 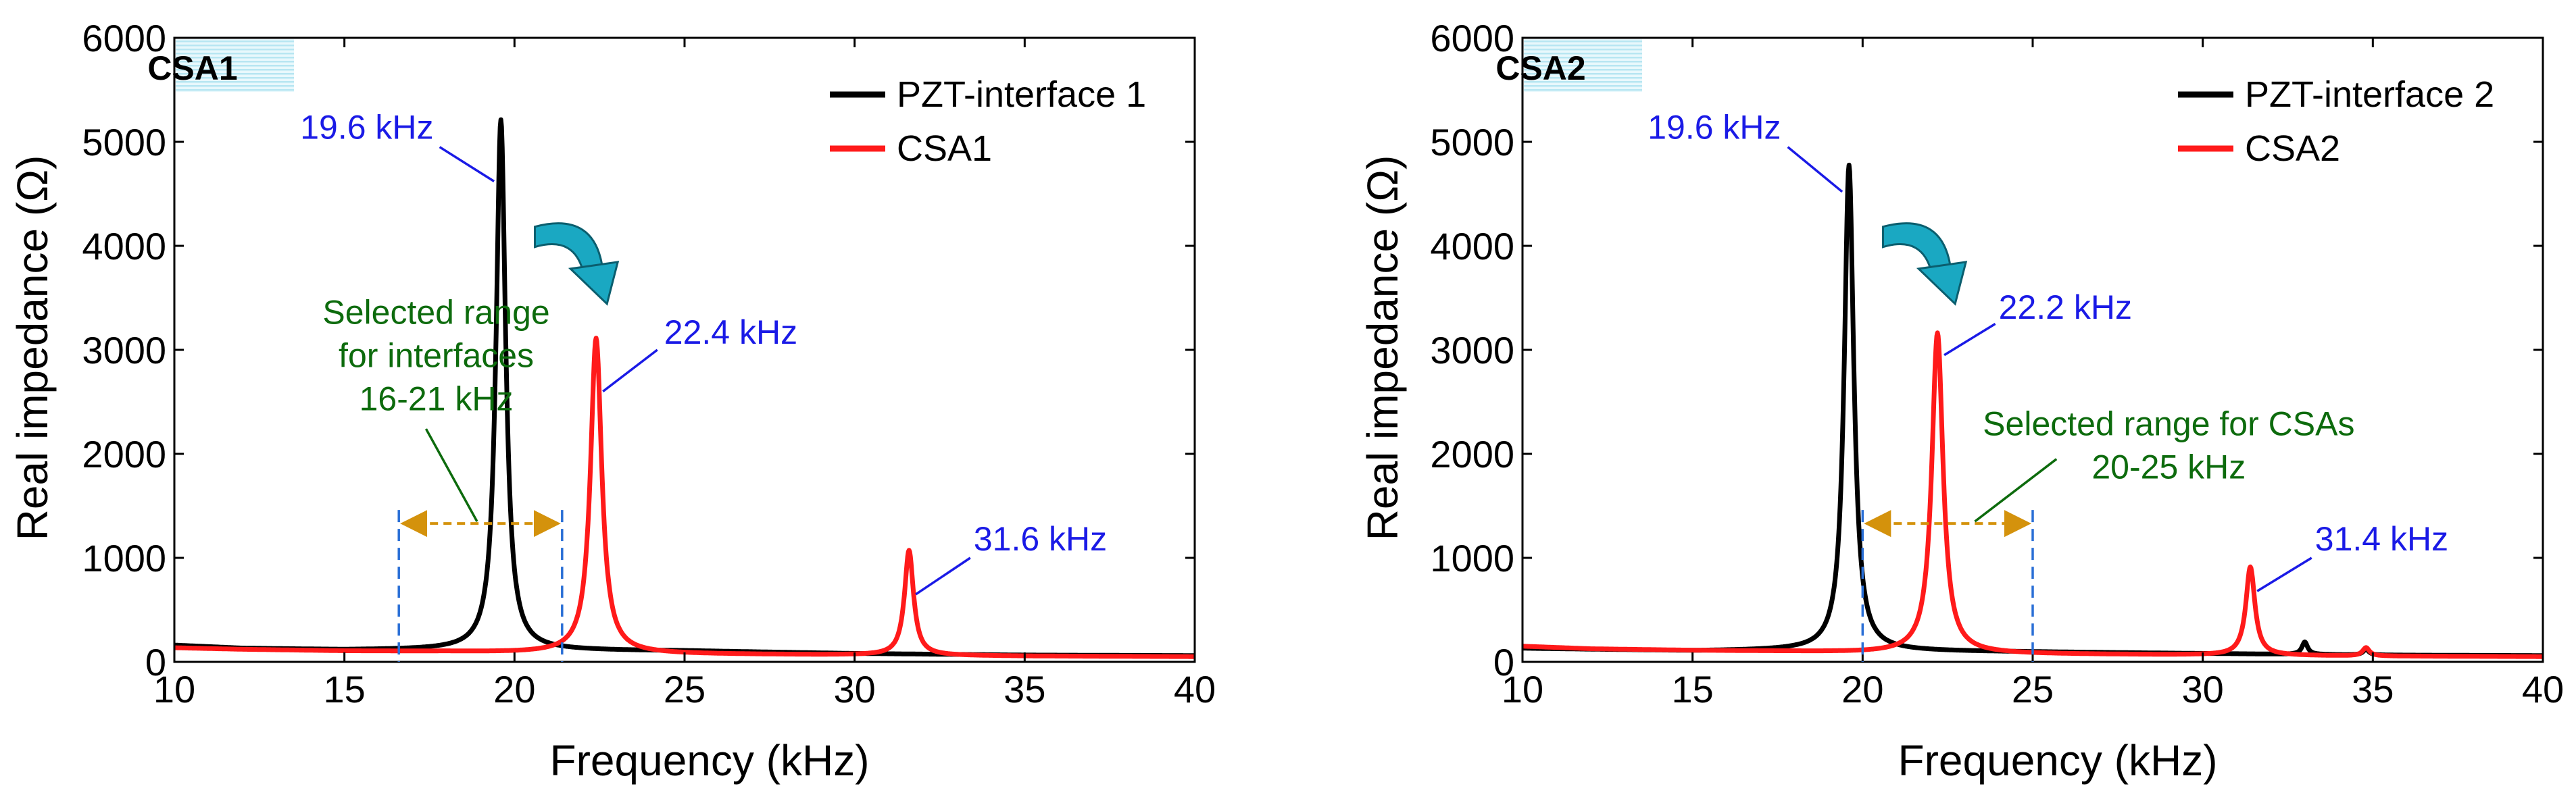 What do you see at coordinates (124, 142) in the screenshot?
I see `y-tick-label-5000-csa1: 5000` at bounding box center [124, 142].